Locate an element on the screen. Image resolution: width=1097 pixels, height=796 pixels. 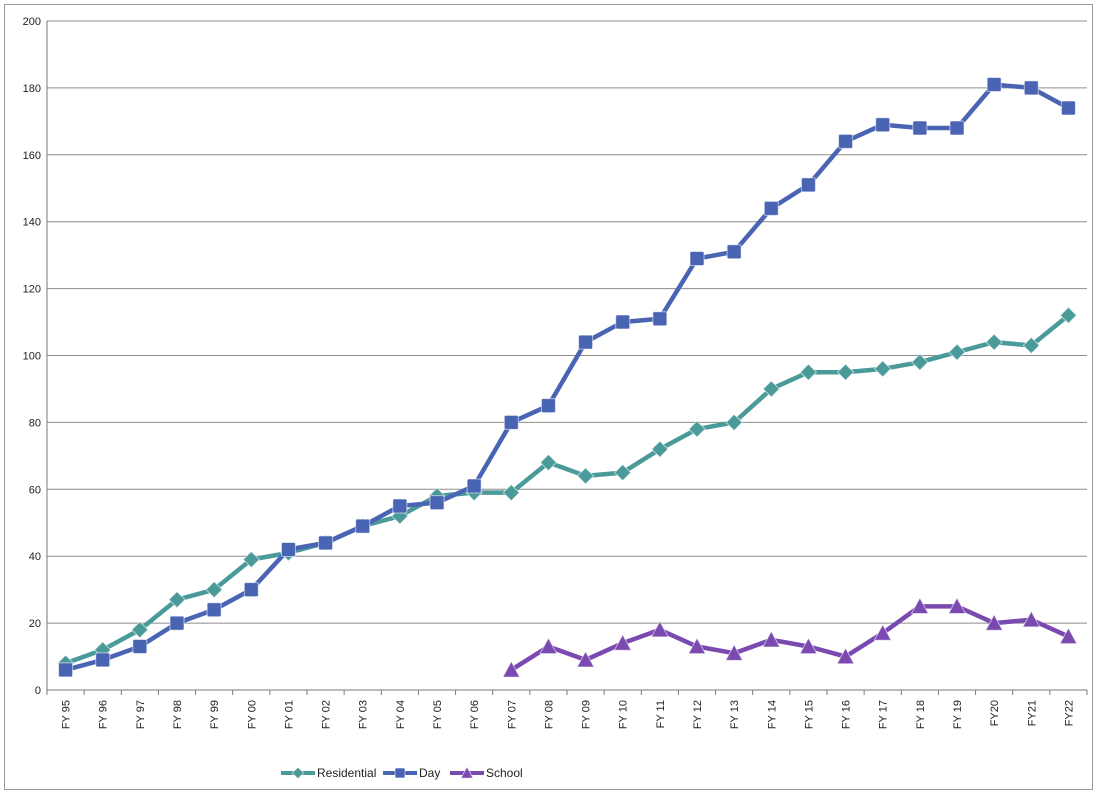
x-tick-label: FY20 is located at coordinates (995, 713).